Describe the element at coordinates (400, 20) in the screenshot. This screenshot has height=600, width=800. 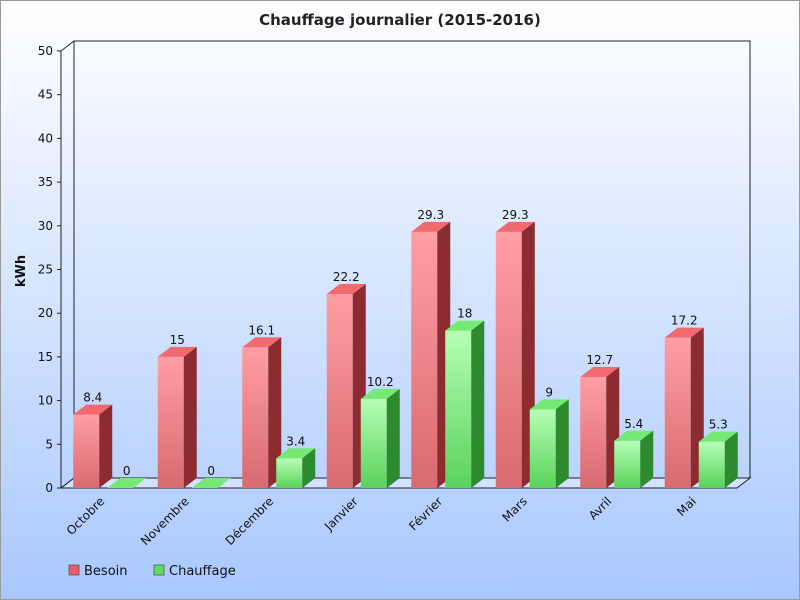
I see `chart-title: Chauffage journalier (2015-2016)` at that location.